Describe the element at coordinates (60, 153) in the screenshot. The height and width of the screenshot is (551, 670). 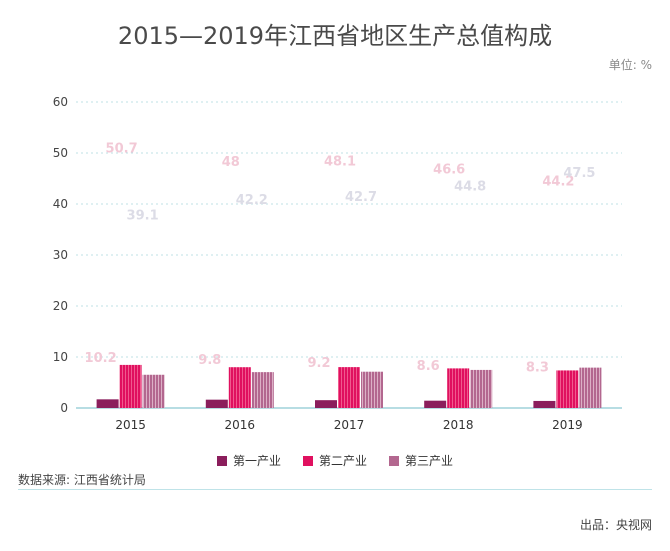
I see `y-tick-label: 50` at that location.